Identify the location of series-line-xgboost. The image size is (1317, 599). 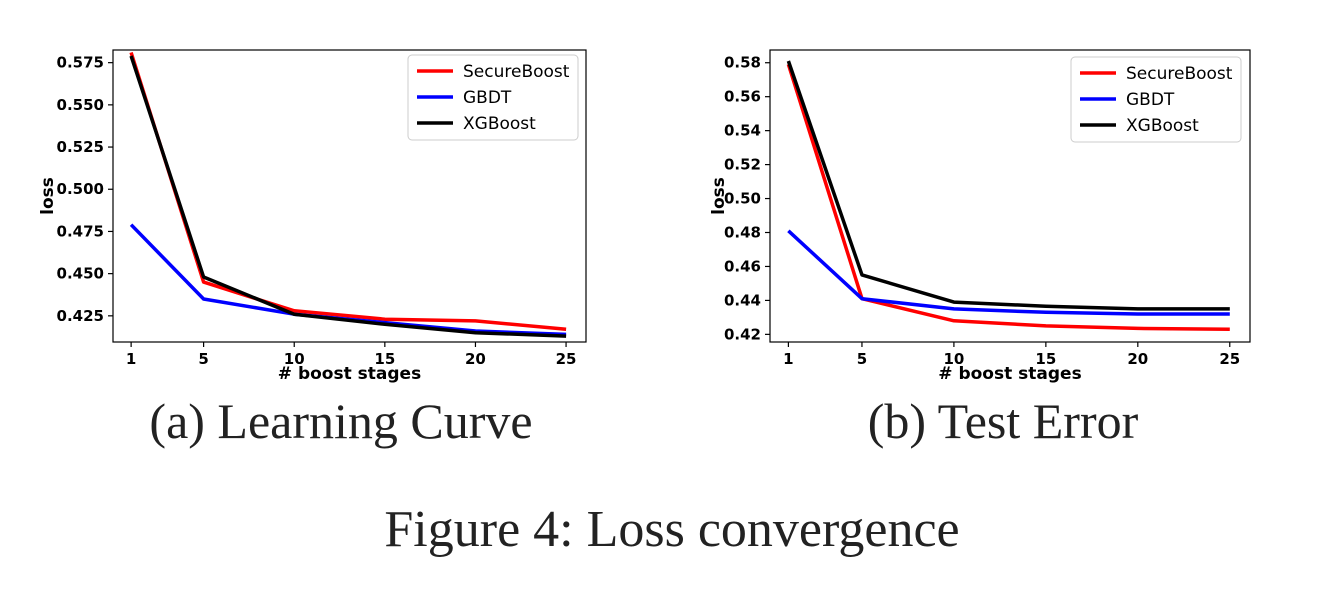
(1008, 185).